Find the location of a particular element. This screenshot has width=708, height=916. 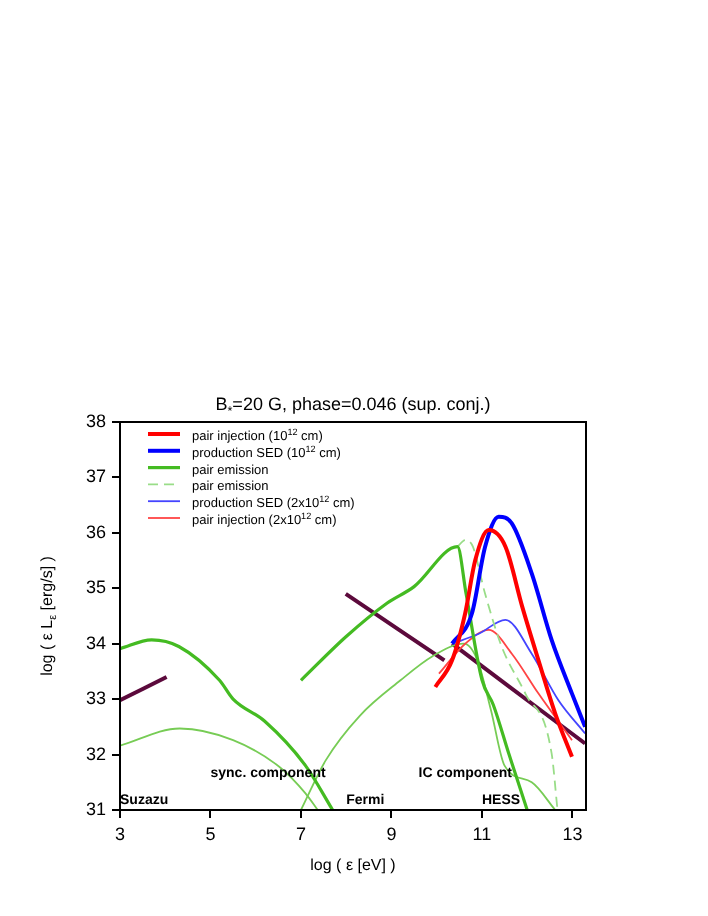

y-tick-label: 33 is located at coordinates (95, 698).